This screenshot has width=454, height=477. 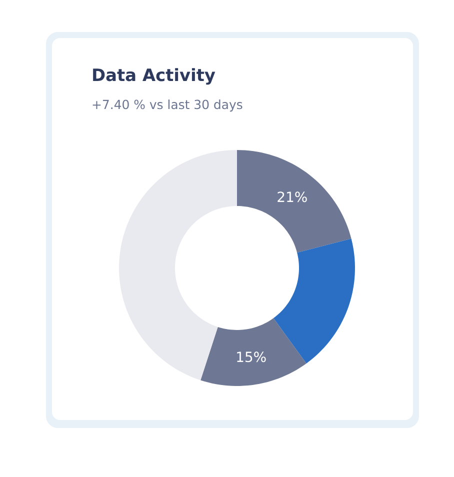 I want to click on chart-title: Data Activity, so click(x=154, y=76).